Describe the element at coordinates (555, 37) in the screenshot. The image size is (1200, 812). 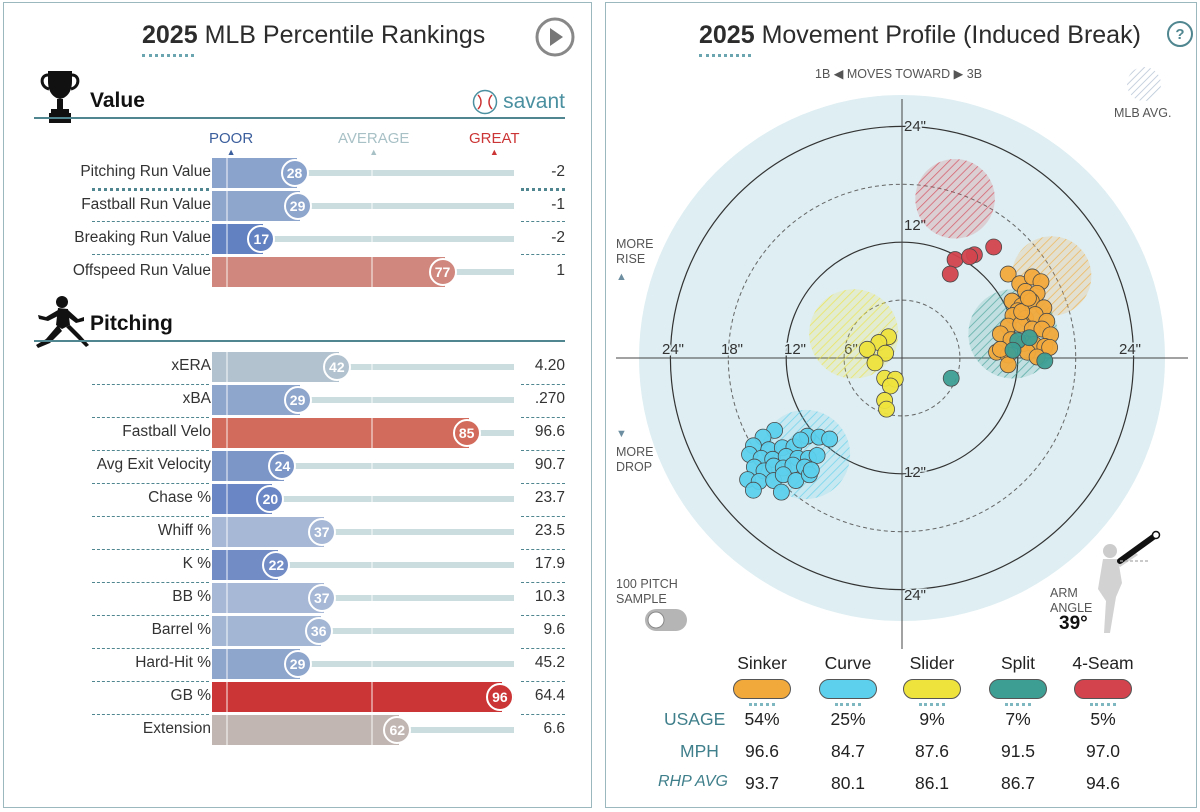
I see `play-icon` at that location.